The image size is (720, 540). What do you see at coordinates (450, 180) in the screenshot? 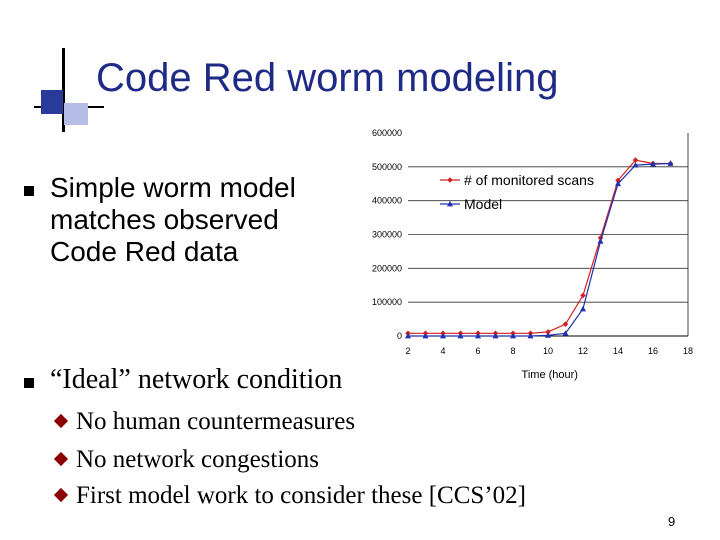
I see `legend-marker-diamond` at bounding box center [450, 180].